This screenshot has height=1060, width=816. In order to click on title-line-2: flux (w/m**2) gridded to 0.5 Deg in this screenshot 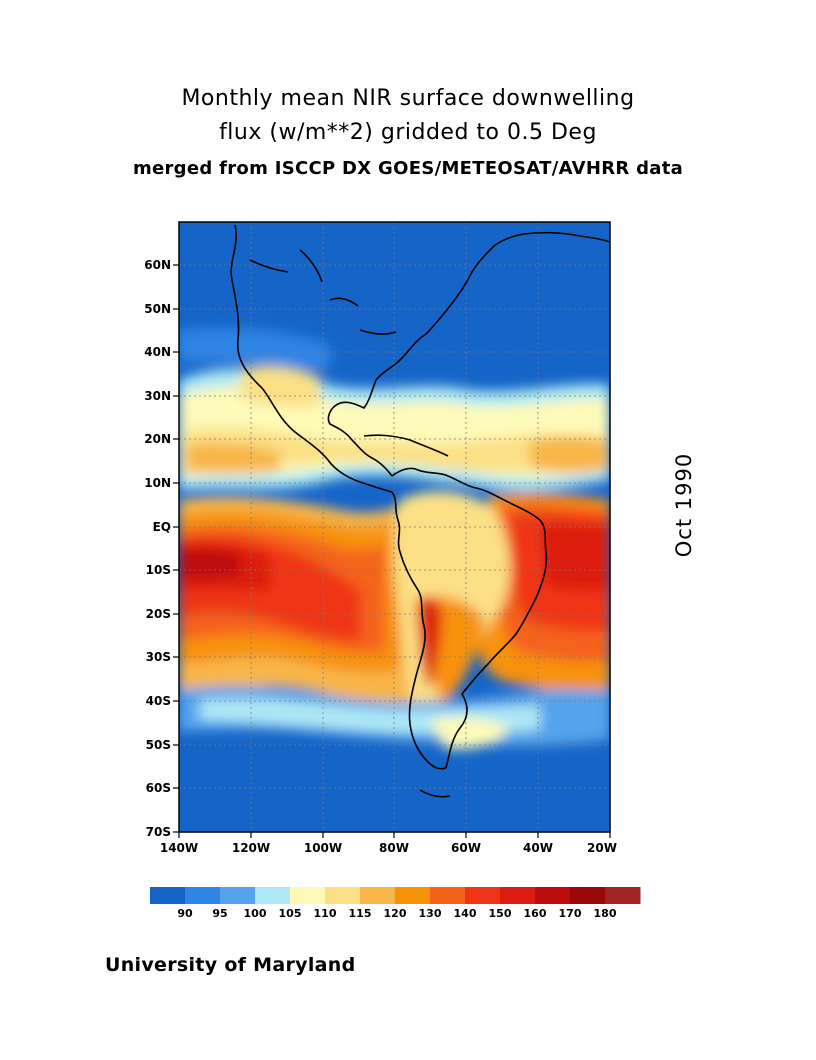, I will do `click(408, 132)`.